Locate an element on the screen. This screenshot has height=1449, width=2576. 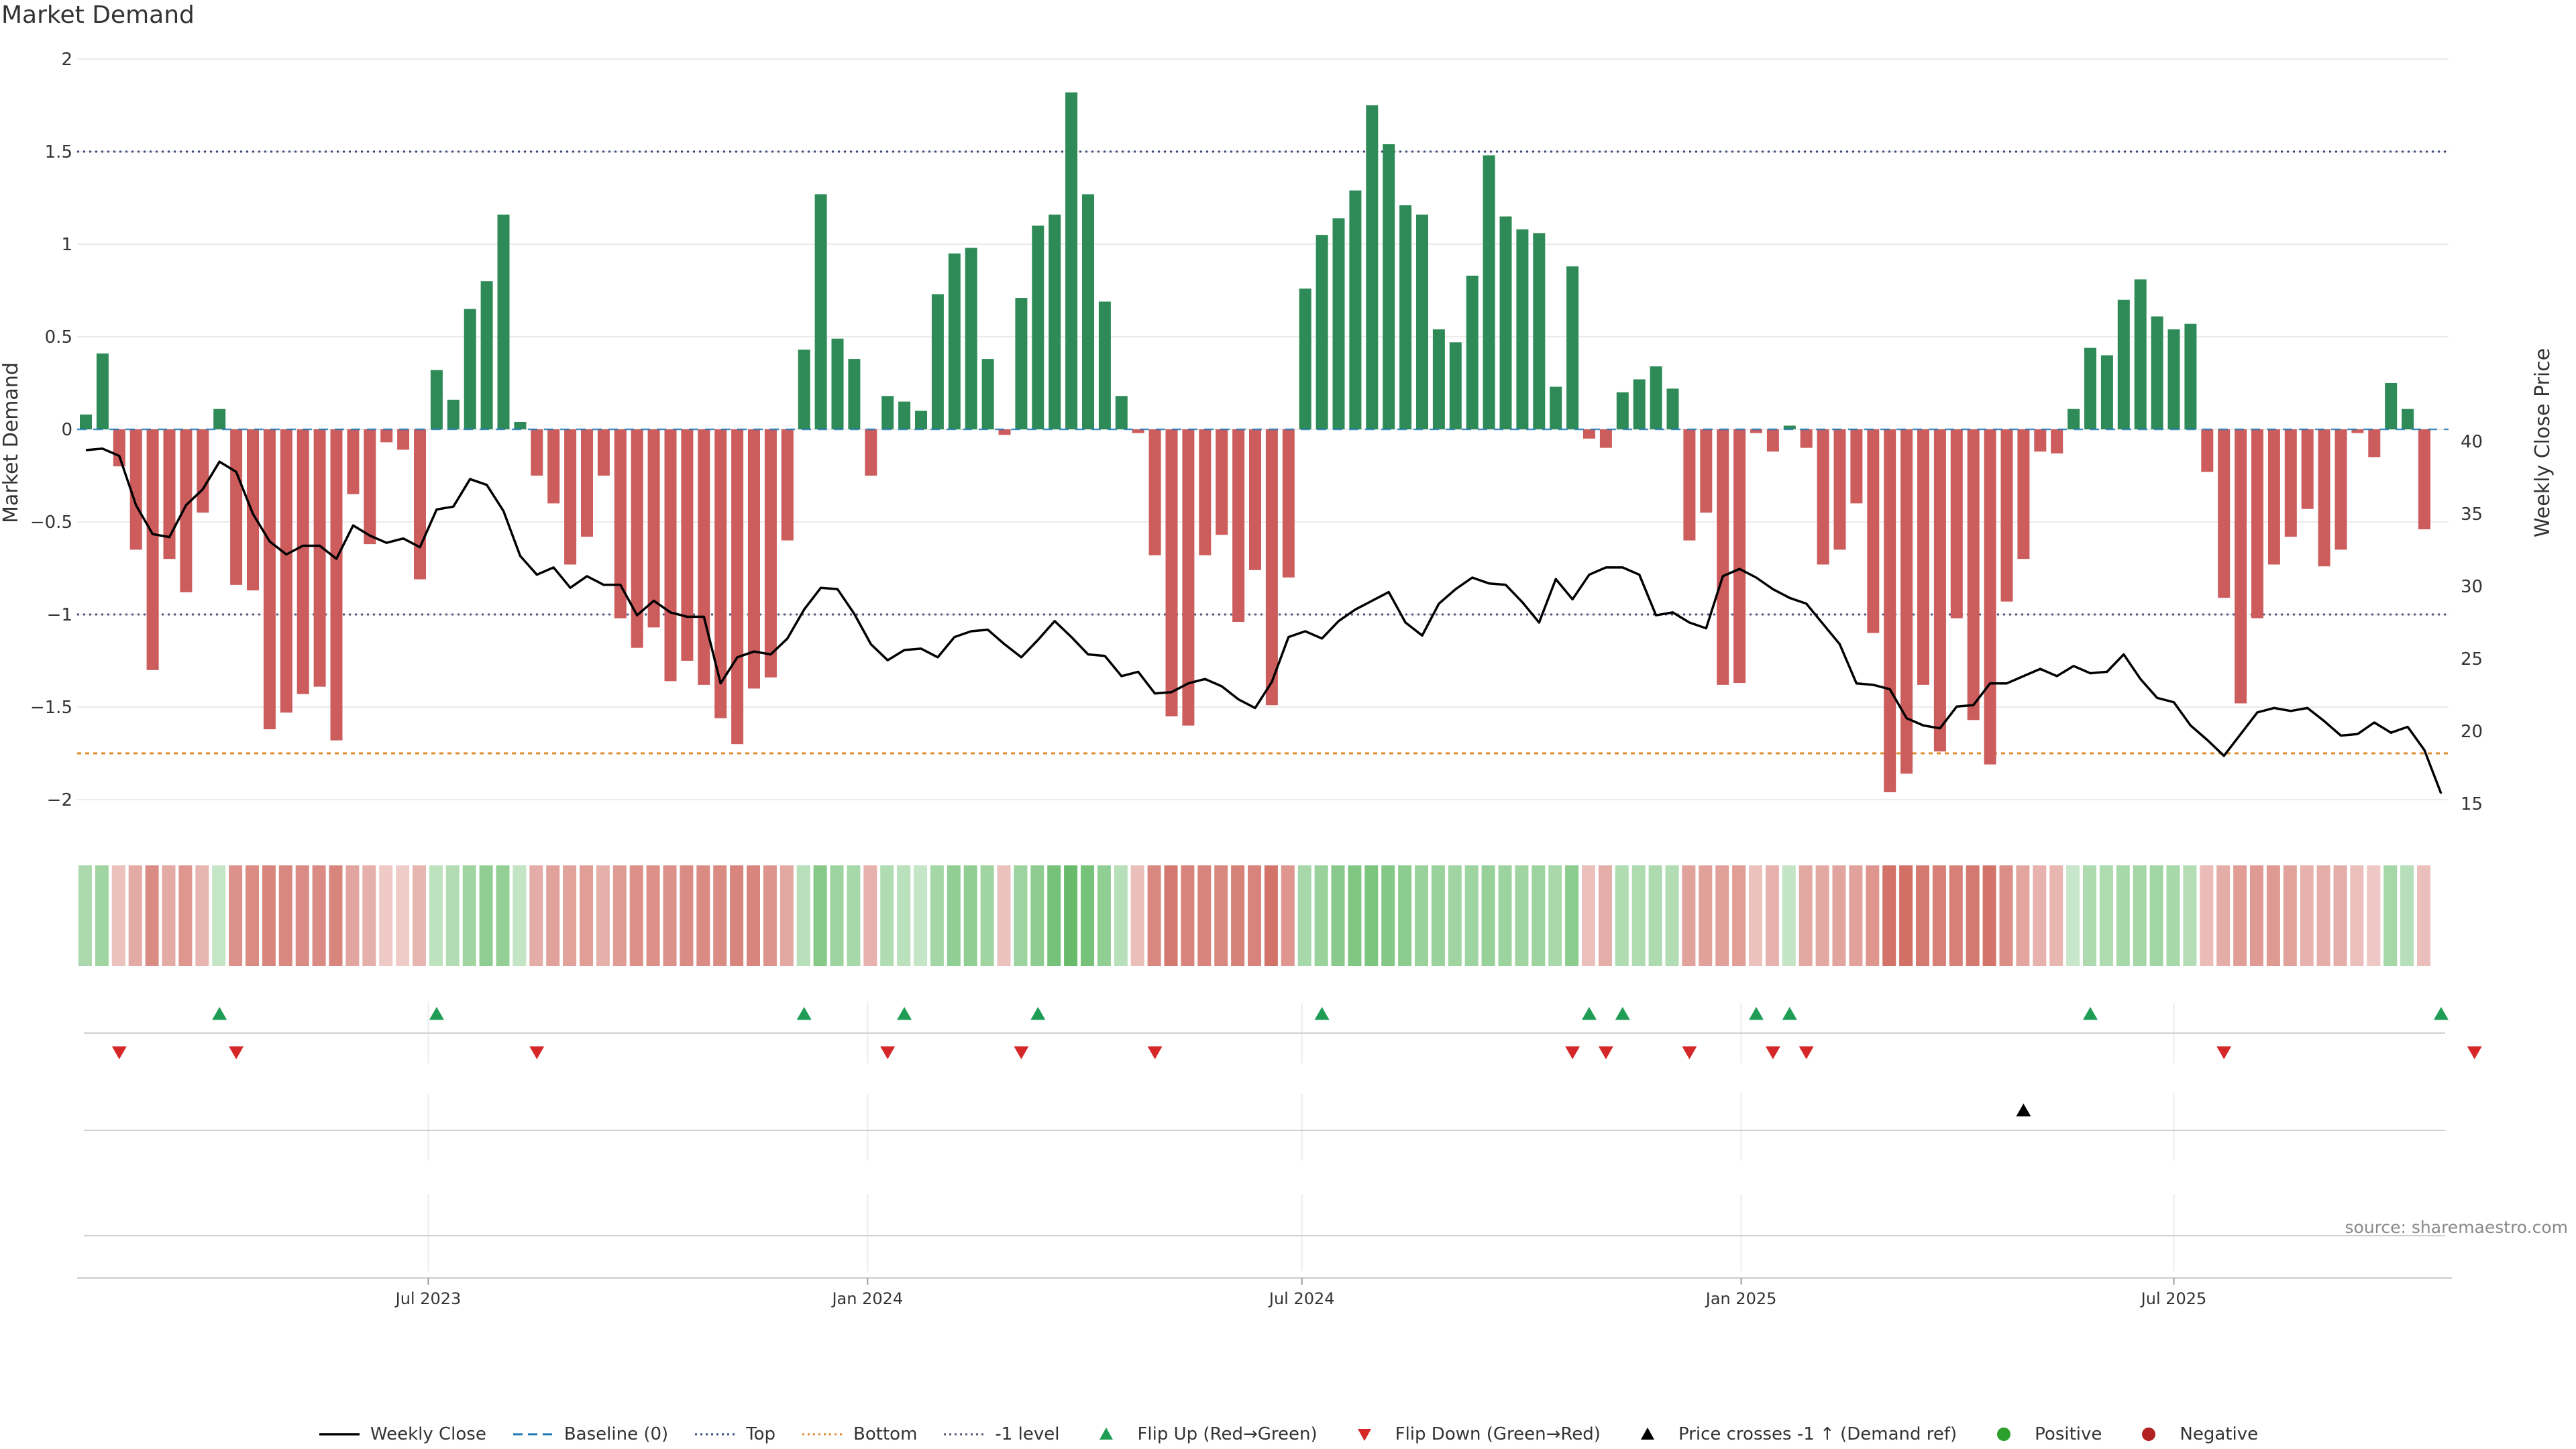
x-tick-label: Jan 2024 is located at coordinates (866, 1298).